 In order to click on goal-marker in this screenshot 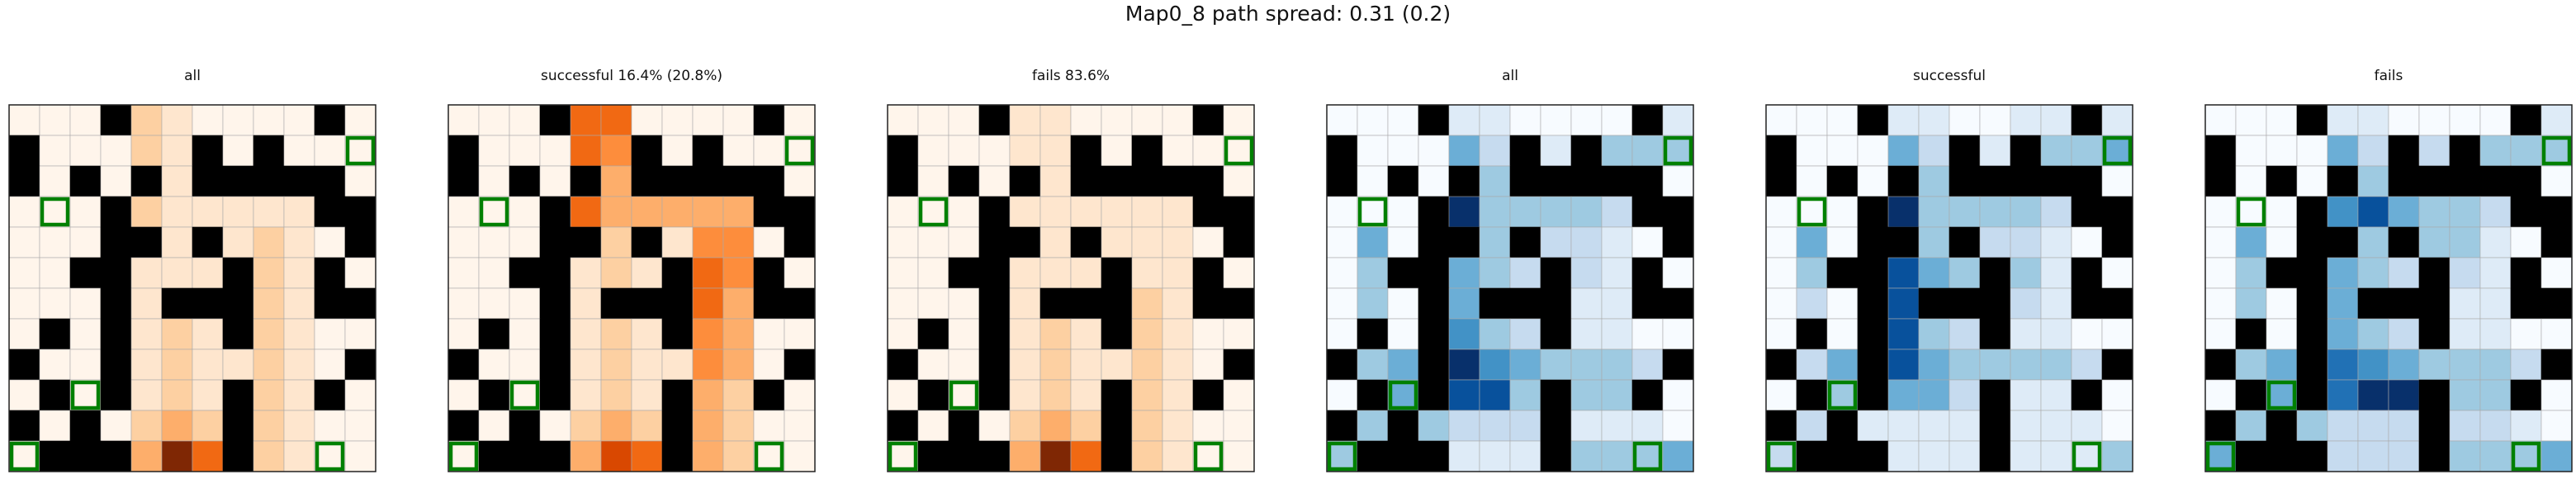, I will do `click(360, 151)`.